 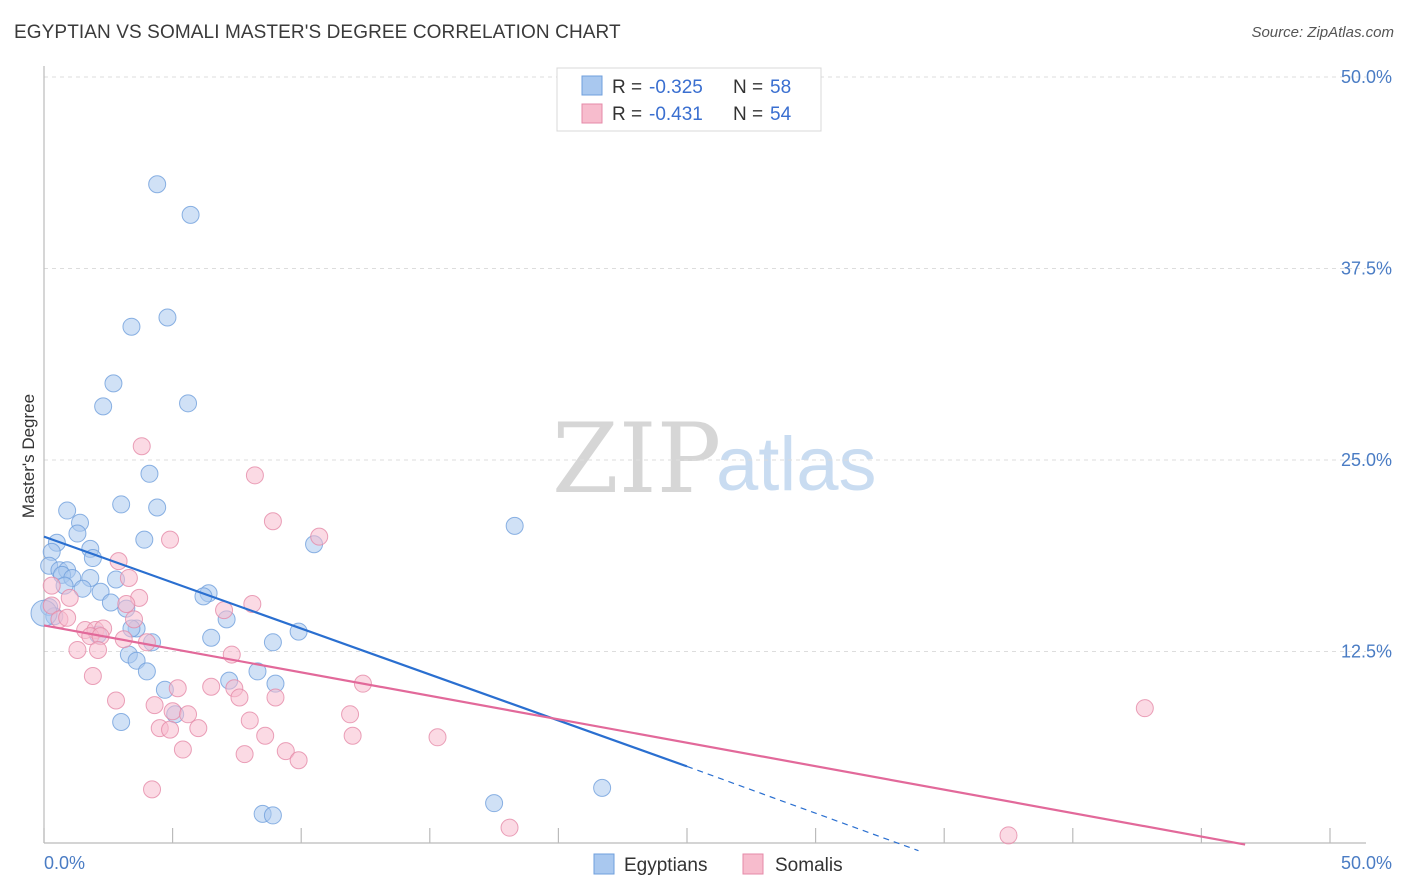 I want to click on egyptians-trend-line, so click(x=365, y=651).